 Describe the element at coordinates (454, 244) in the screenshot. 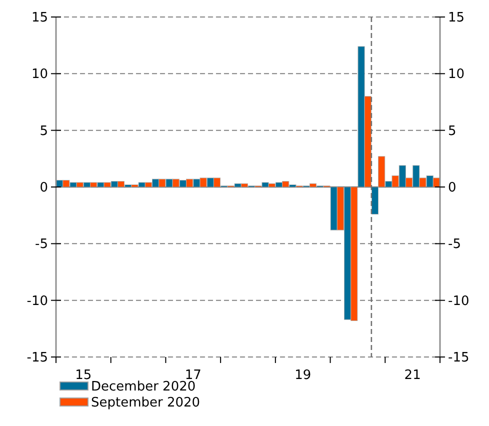

I see `y2-tick-label: -5` at that location.